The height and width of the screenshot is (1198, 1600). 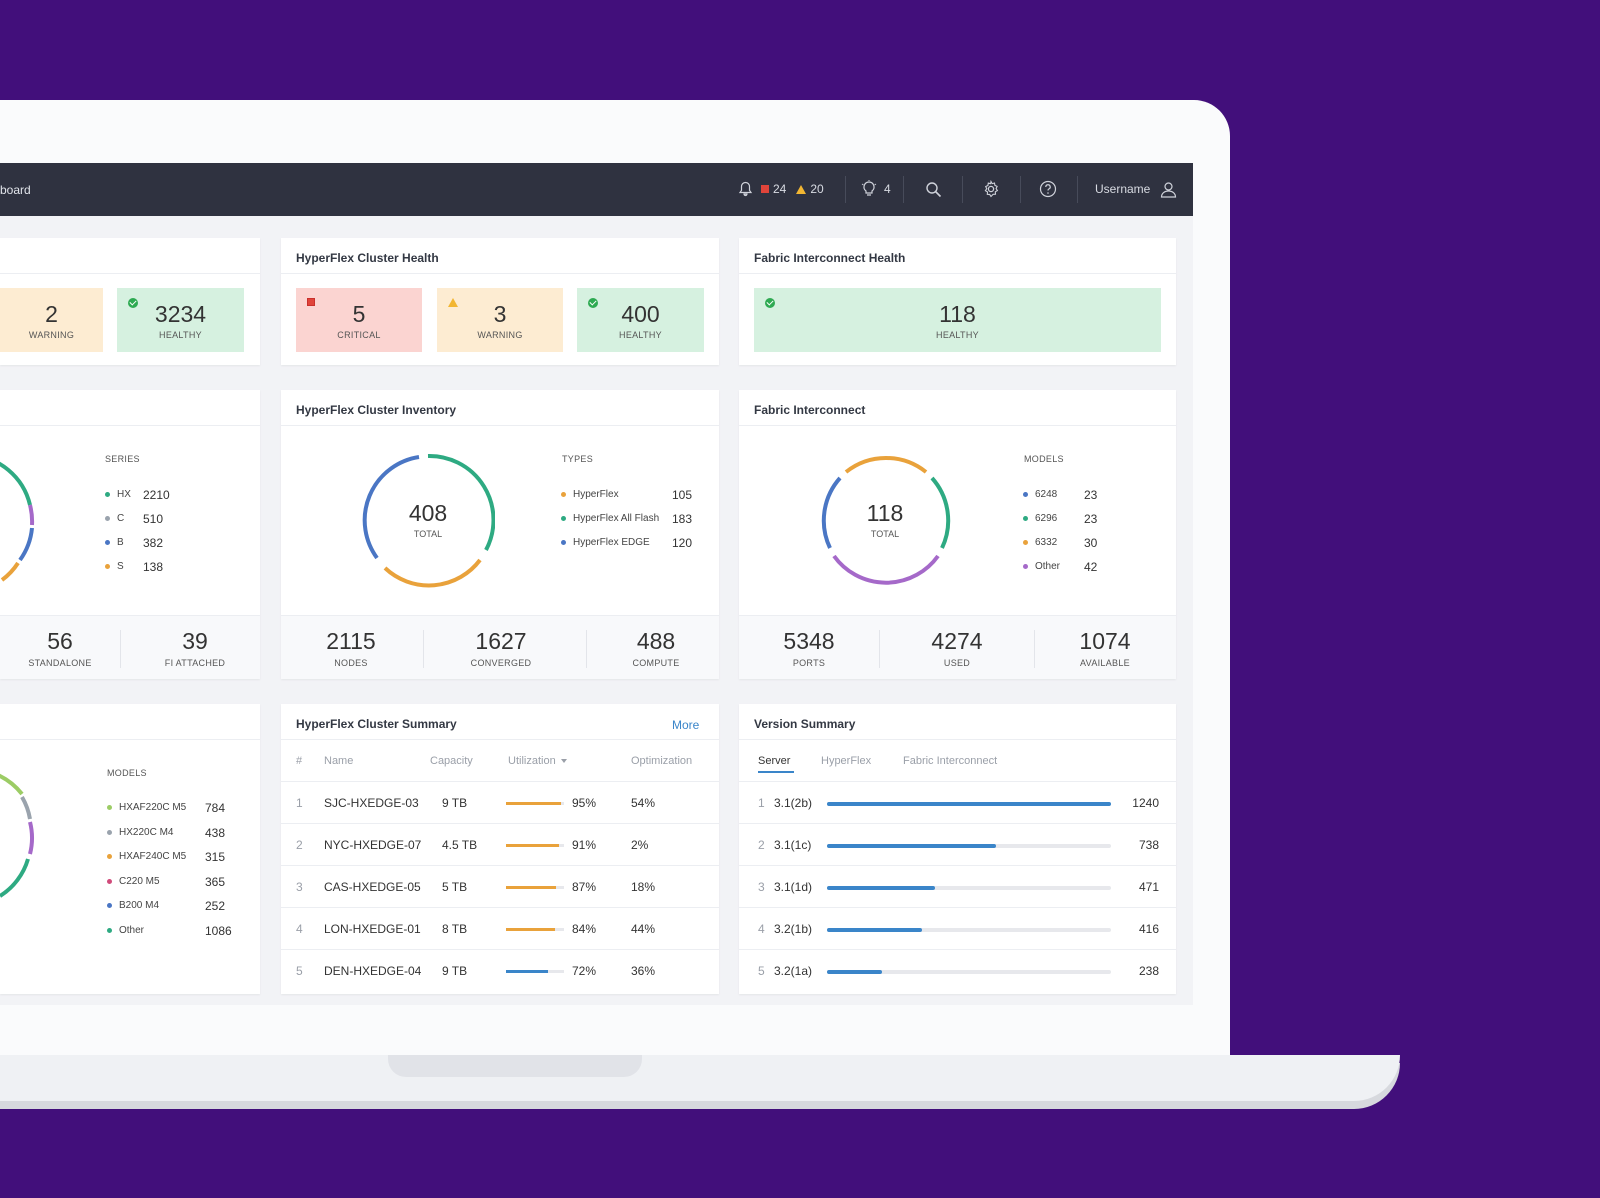 What do you see at coordinates (451, 761) in the screenshot?
I see `column-header-capacity: Capacity` at bounding box center [451, 761].